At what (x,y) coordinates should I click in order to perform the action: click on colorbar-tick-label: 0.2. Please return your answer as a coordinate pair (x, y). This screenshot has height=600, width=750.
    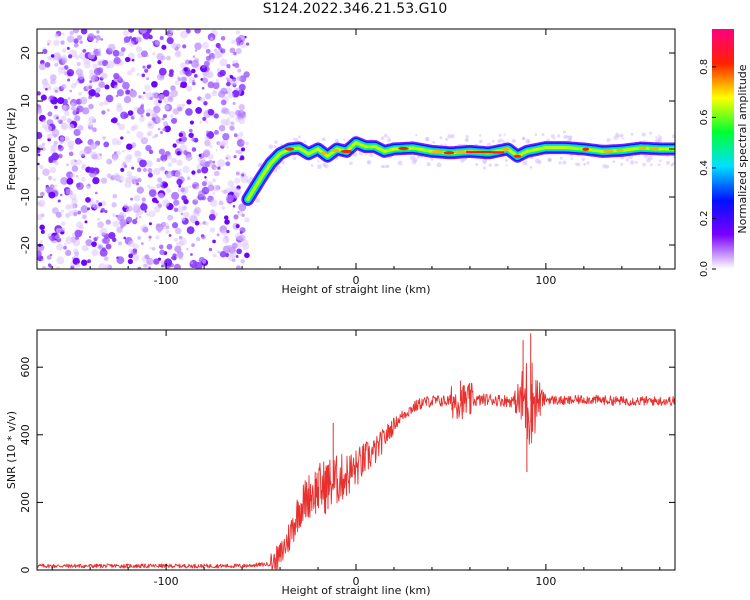
    Looking at the image, I should click on (704, 219).